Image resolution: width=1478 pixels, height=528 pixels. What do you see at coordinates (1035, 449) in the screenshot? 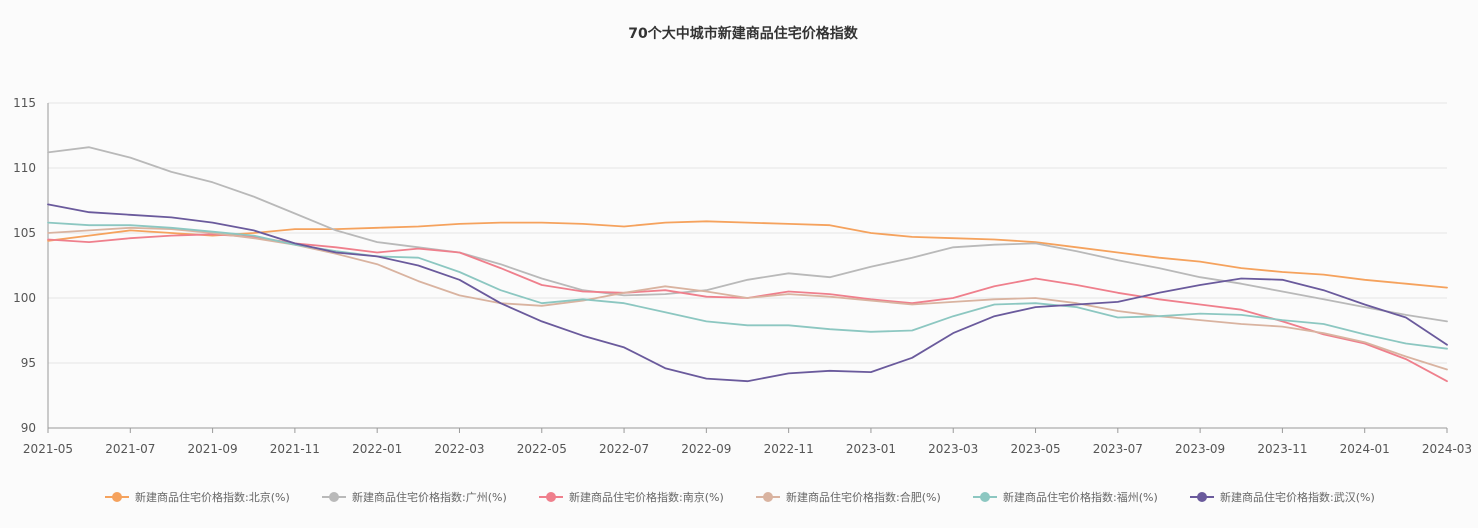
I see `x-tick-label: 2023-05` at bounding box center [1035, 449].